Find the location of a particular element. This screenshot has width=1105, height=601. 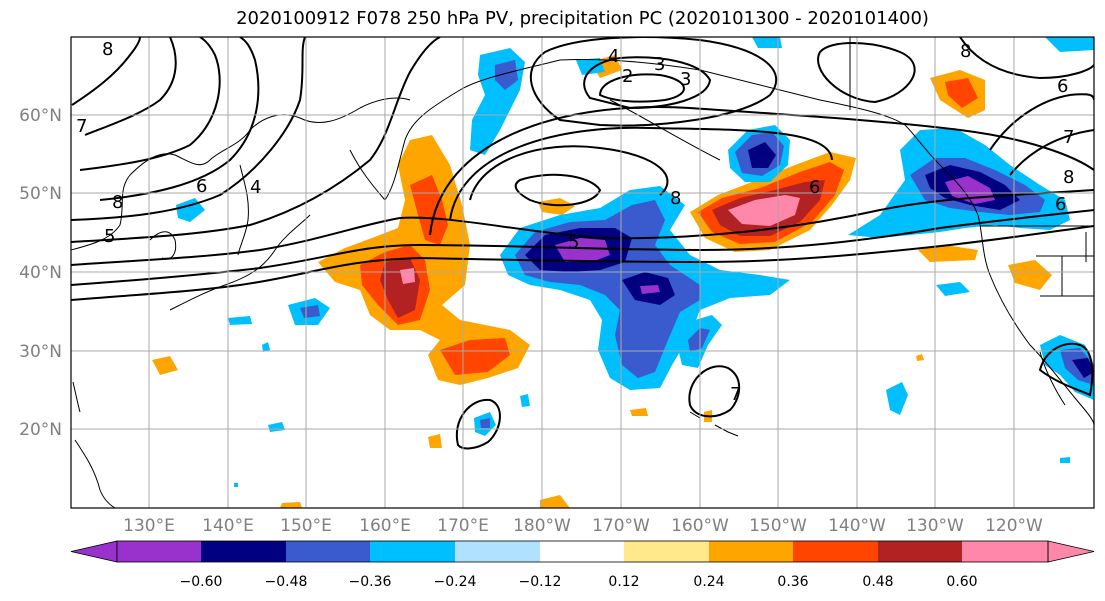

longitude-label: 170°W is located at coordinates (621, 526).